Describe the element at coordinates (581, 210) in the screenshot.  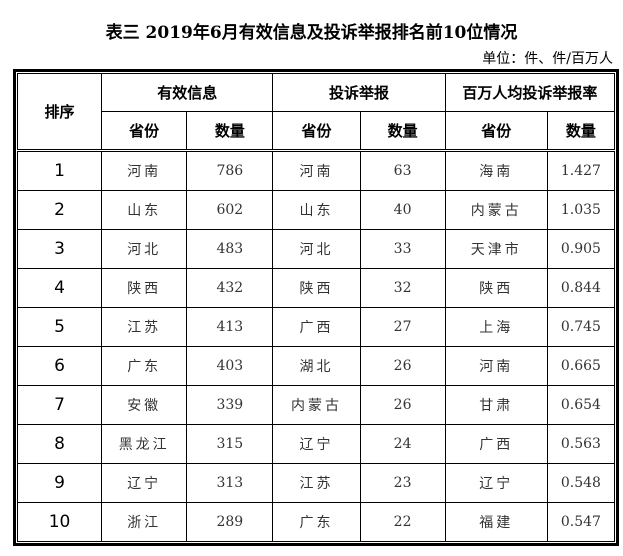
I see `rate-cell: 1.035` at that location.